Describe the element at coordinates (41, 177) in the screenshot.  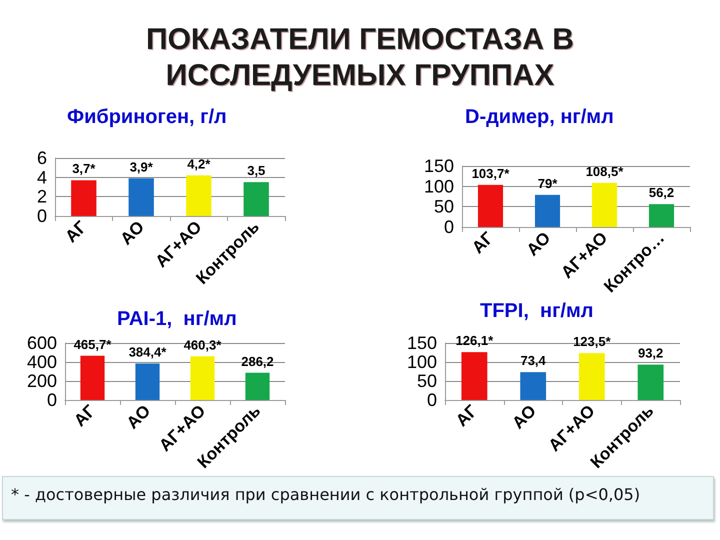
I see `y-tick-label: 4` at that location.